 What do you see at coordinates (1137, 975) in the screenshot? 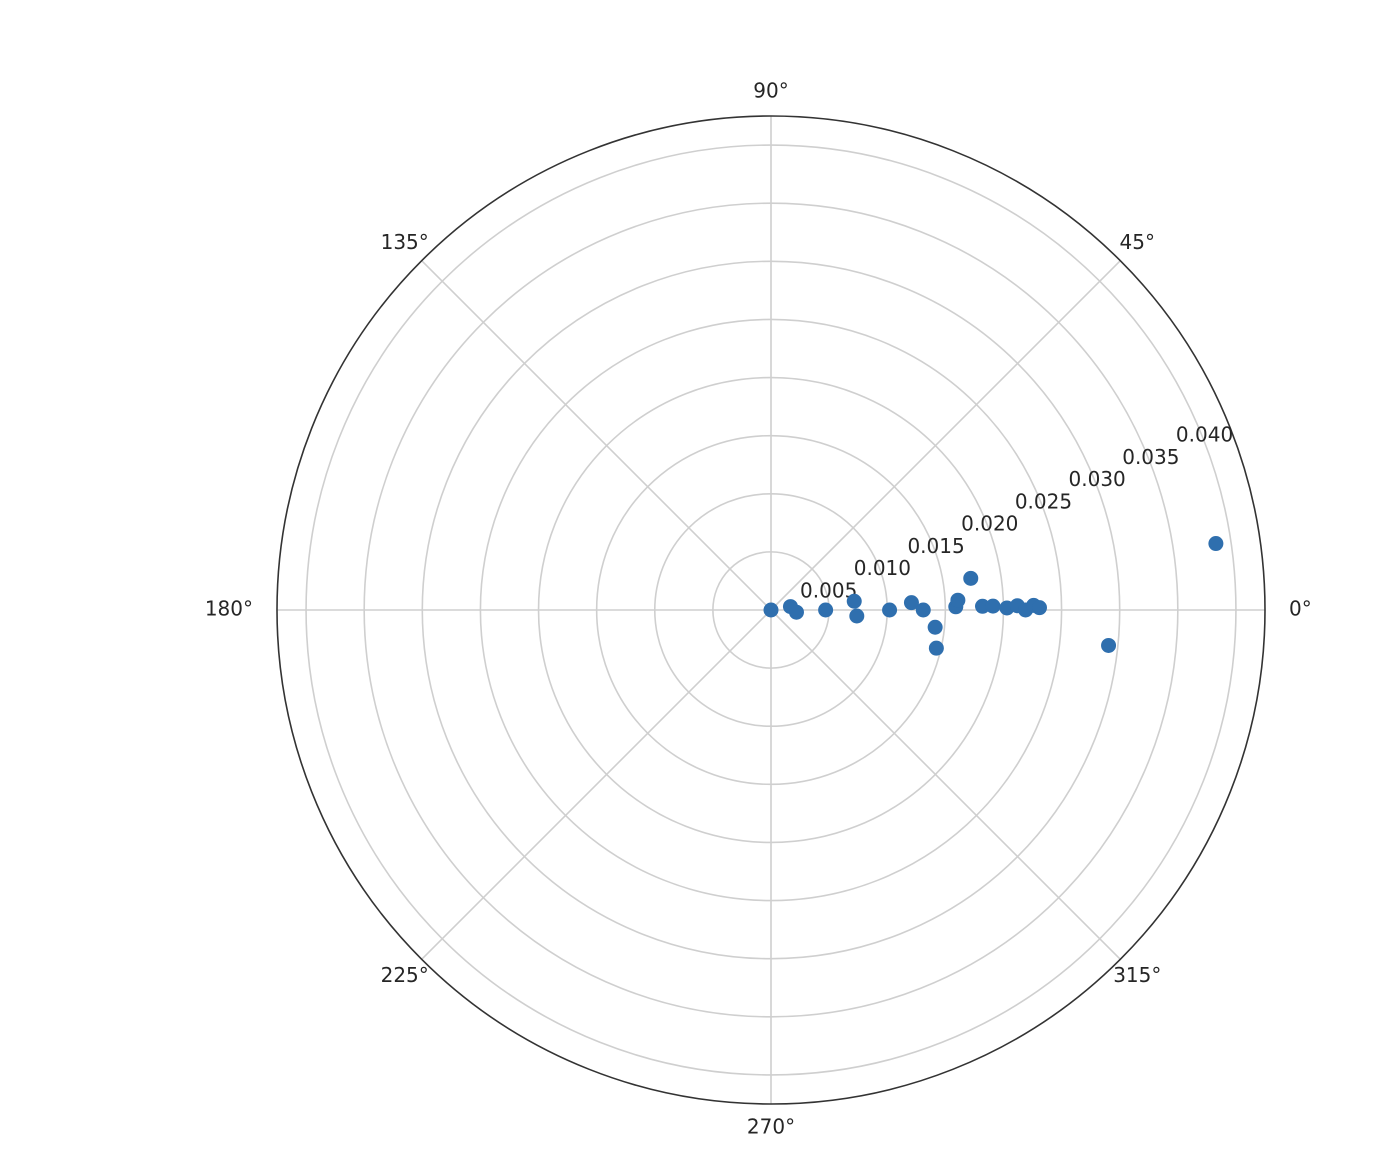
I see `angular-tick-label: 315°` at bounding box center [1137, 975].